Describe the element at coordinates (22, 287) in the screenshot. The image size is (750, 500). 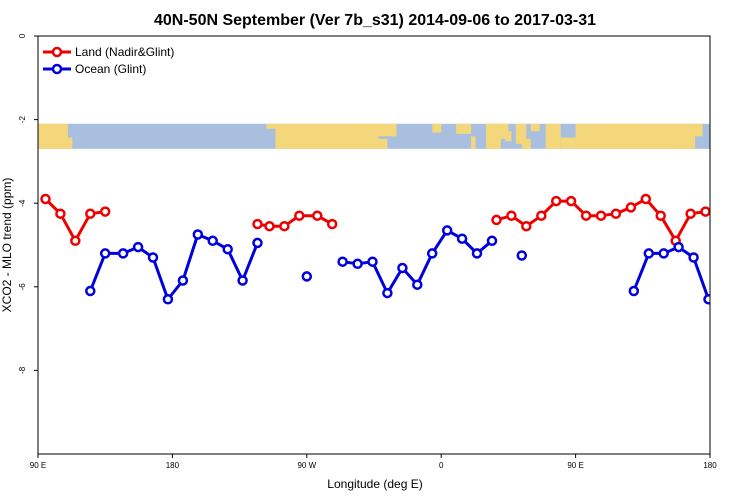
I see `y-tick-label: -6` at that location.